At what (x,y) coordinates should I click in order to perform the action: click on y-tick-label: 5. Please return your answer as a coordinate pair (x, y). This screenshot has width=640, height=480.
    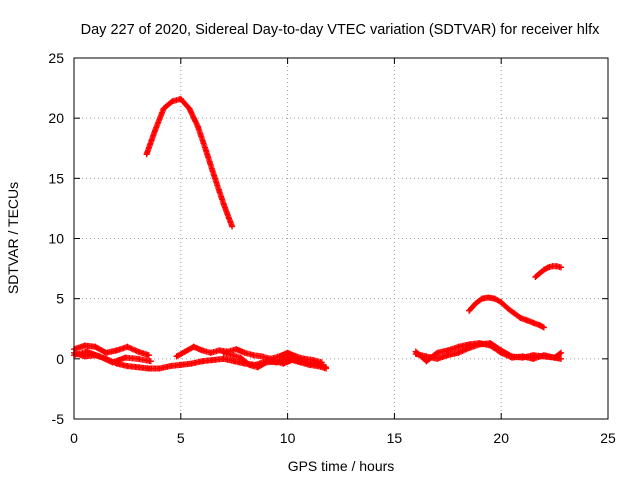
    Looking at the image, I should click on (60, 299).